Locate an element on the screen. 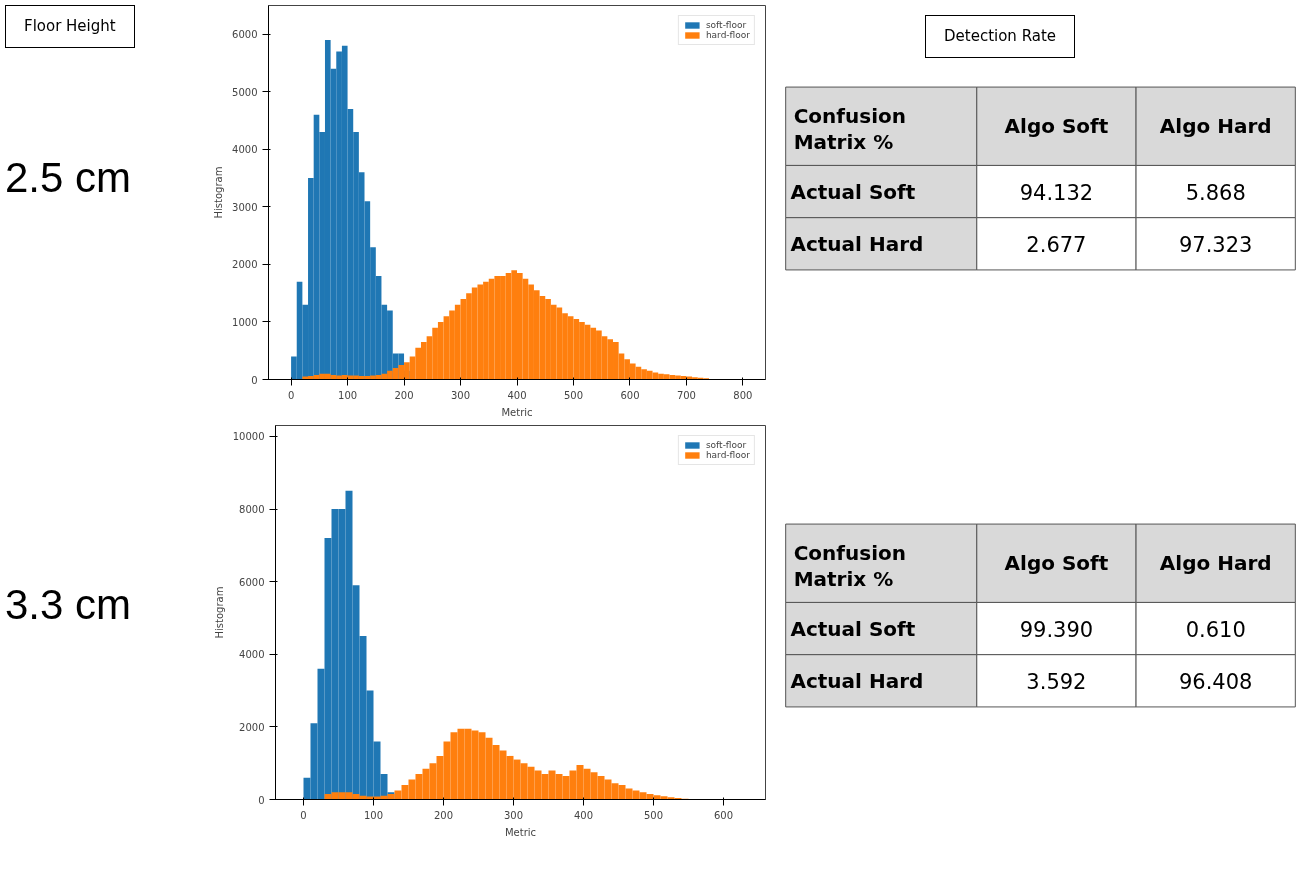  data-label: 3.592 is located at coordinates (1056, 681).